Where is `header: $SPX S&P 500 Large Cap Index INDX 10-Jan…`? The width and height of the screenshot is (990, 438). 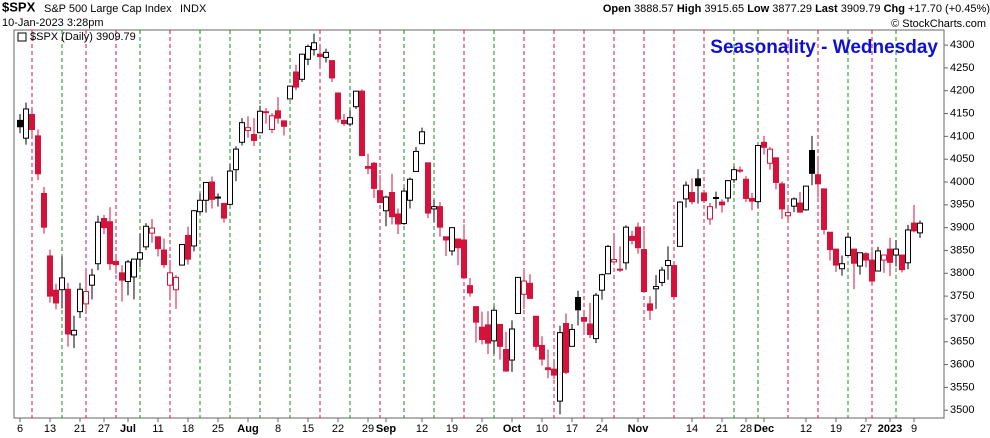
header: $SPX S&P 500 Large Cap Index INDX 10-Jan… is located at coordinates (496, 15).